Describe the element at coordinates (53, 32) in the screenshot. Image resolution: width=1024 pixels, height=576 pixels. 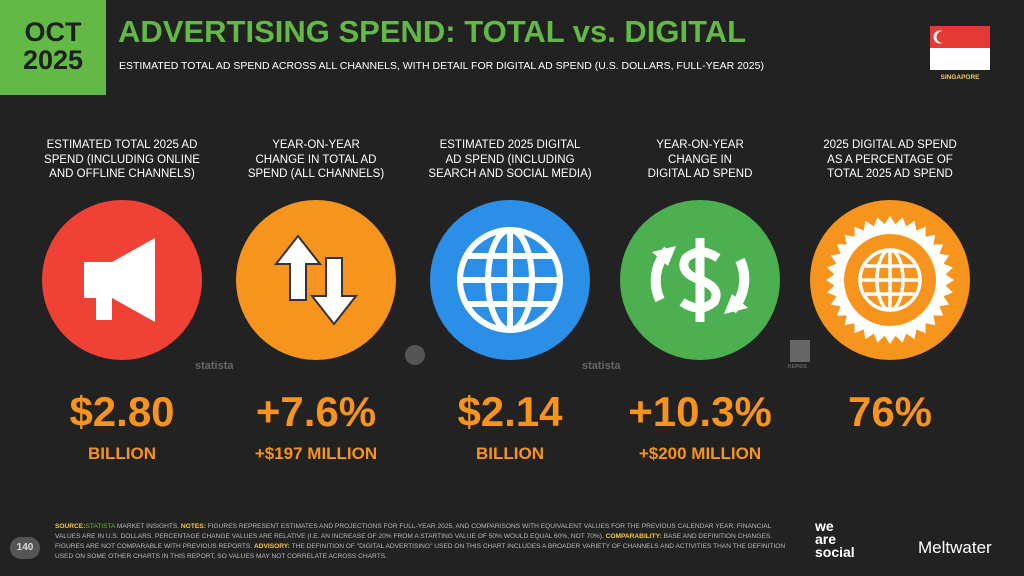
I see `date-month: OCT` at that location.